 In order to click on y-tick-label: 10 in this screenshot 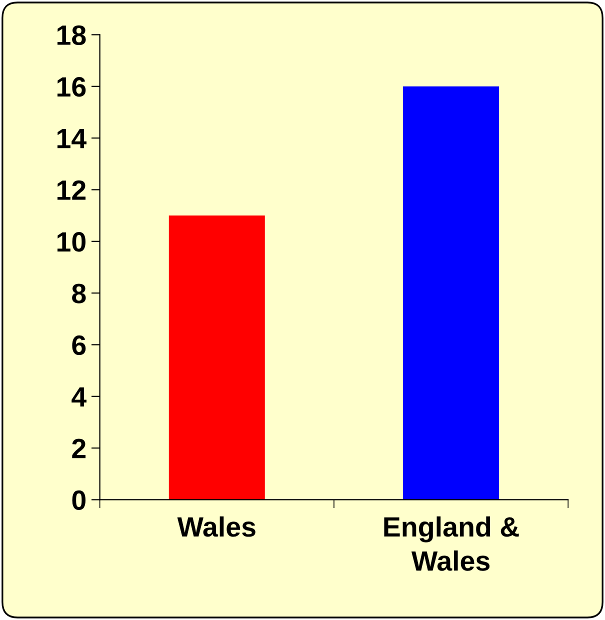, I will do `click(71, 242)`.